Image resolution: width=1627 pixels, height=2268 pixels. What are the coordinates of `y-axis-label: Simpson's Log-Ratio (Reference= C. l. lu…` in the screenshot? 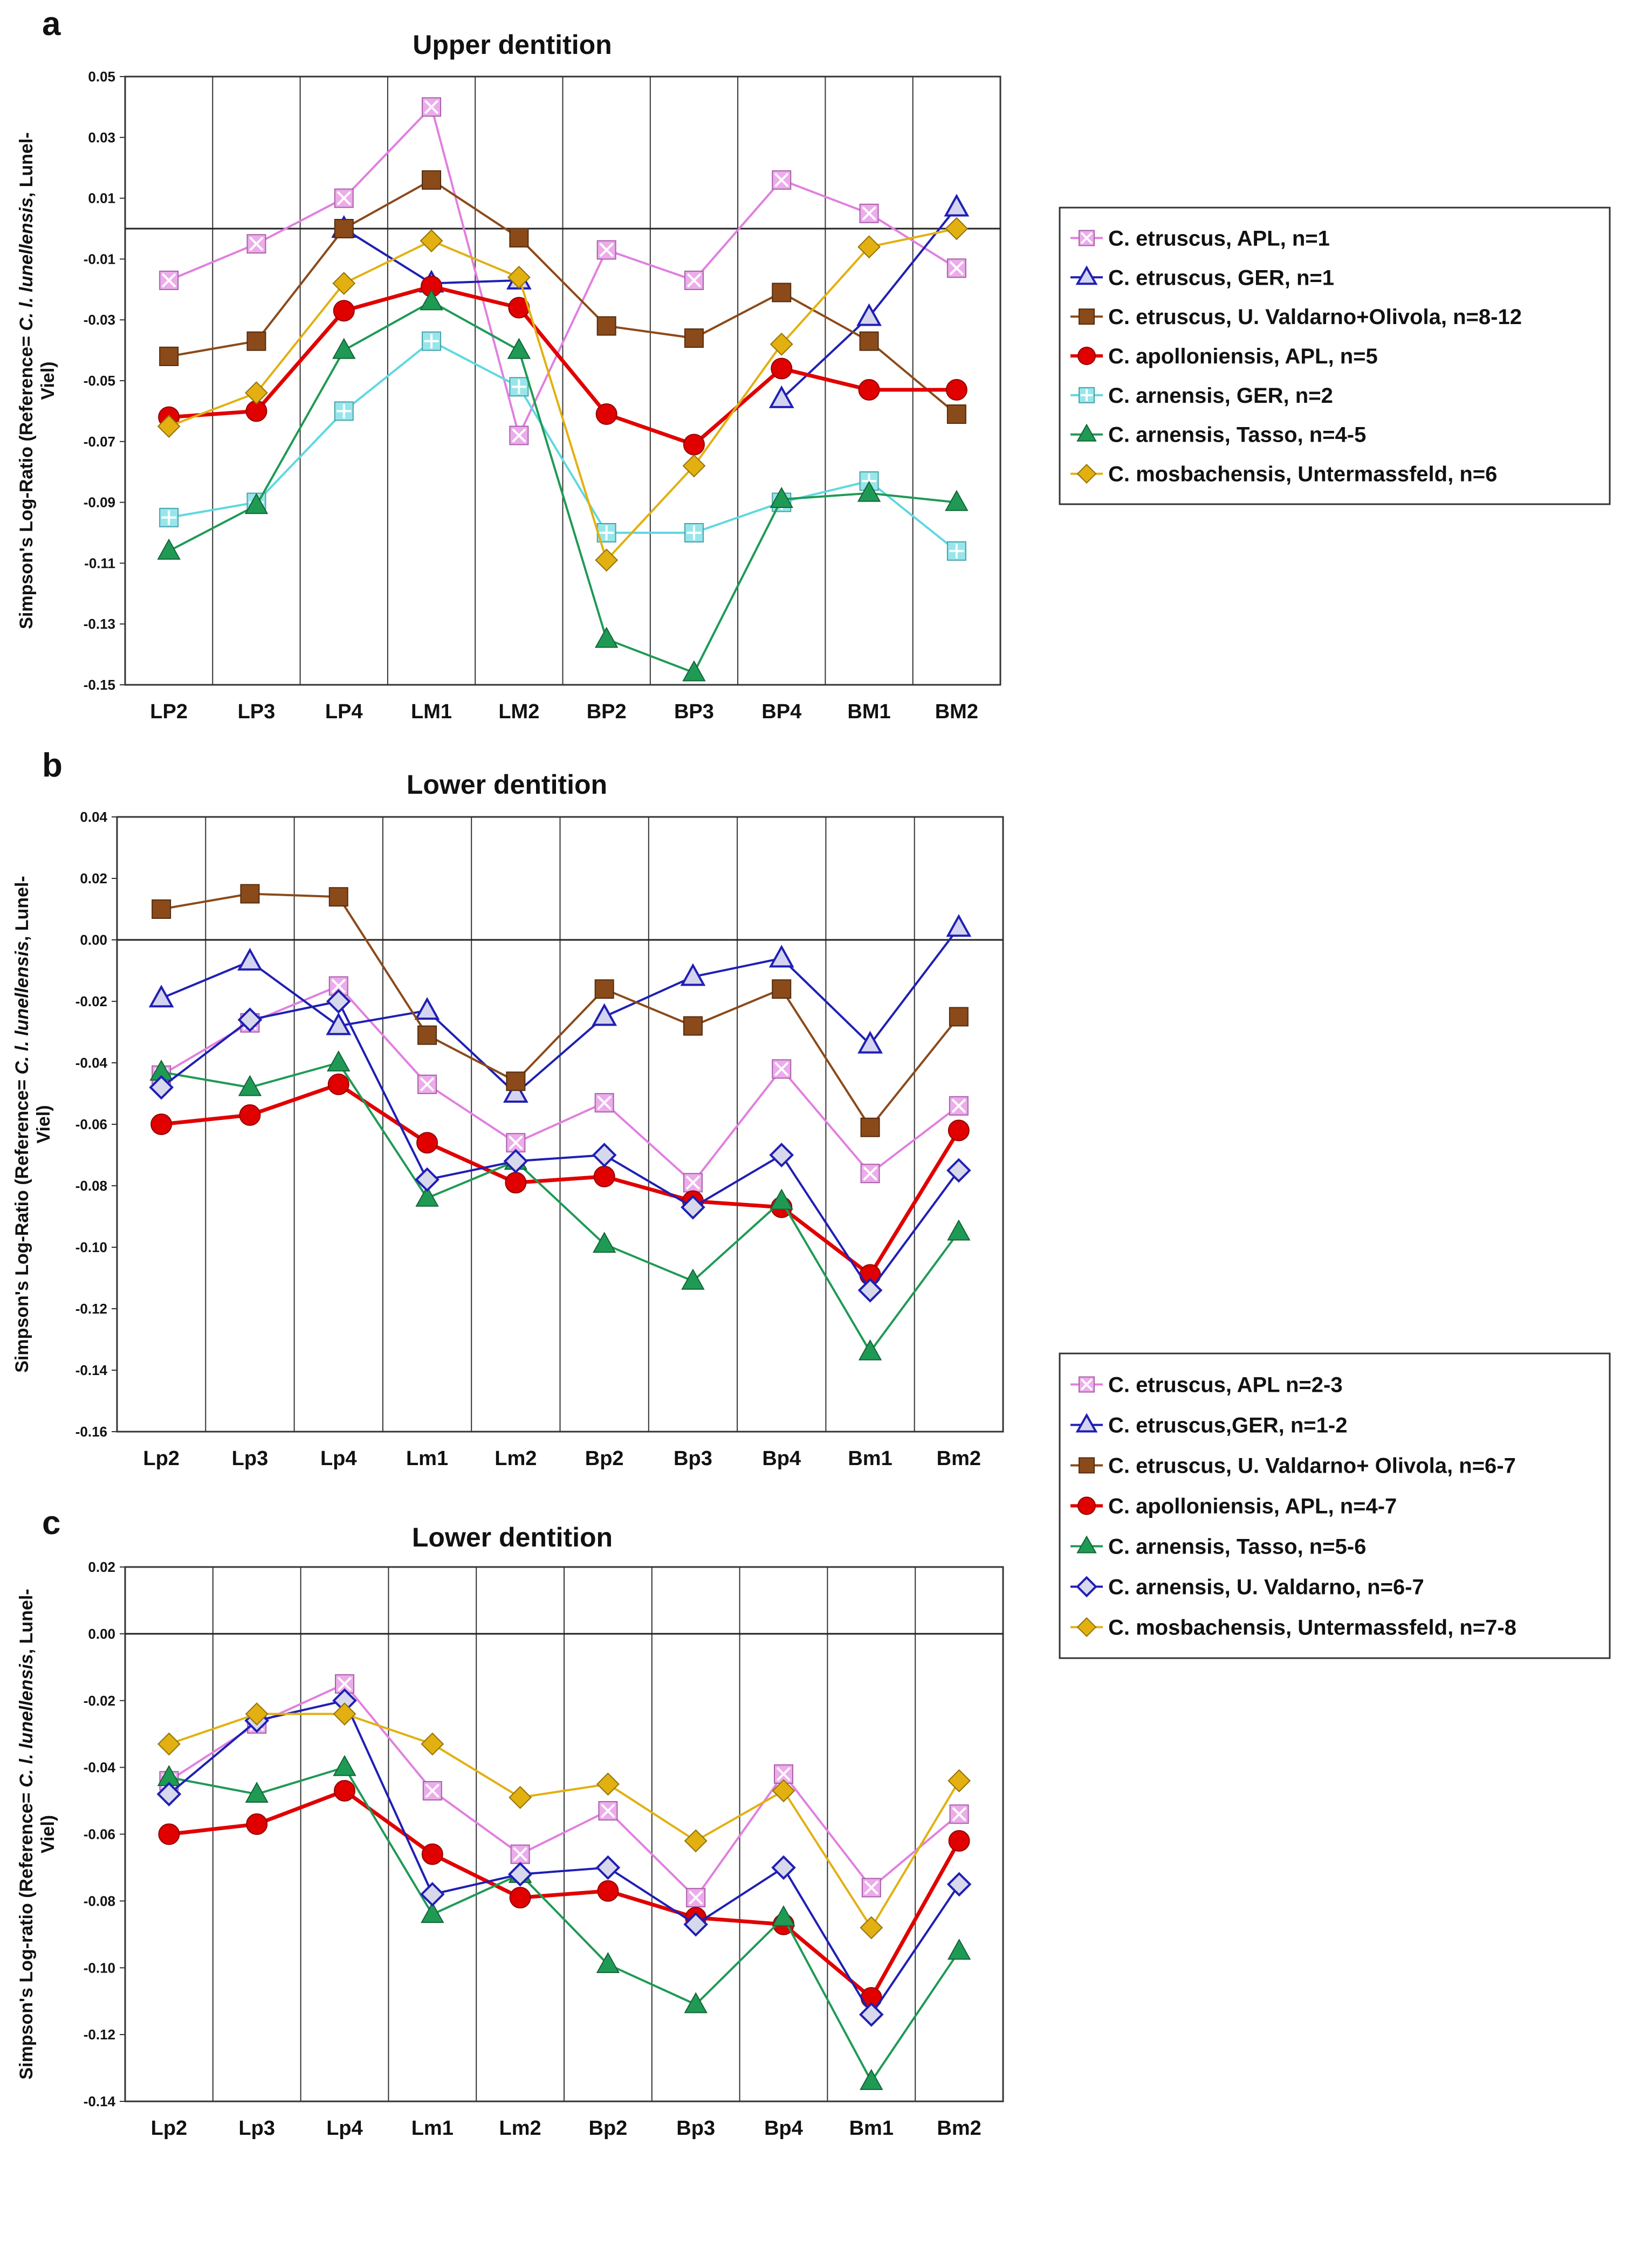 It's located at (37, 380).